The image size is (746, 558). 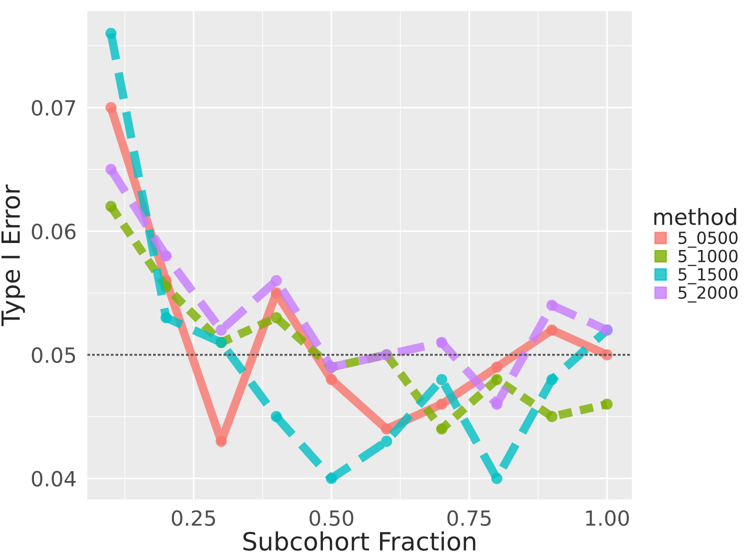 What do you see at coordinates (13, 255) in the screenshot?
I see `y-axis-title: Type I Error` at bounding box center [13, 255].